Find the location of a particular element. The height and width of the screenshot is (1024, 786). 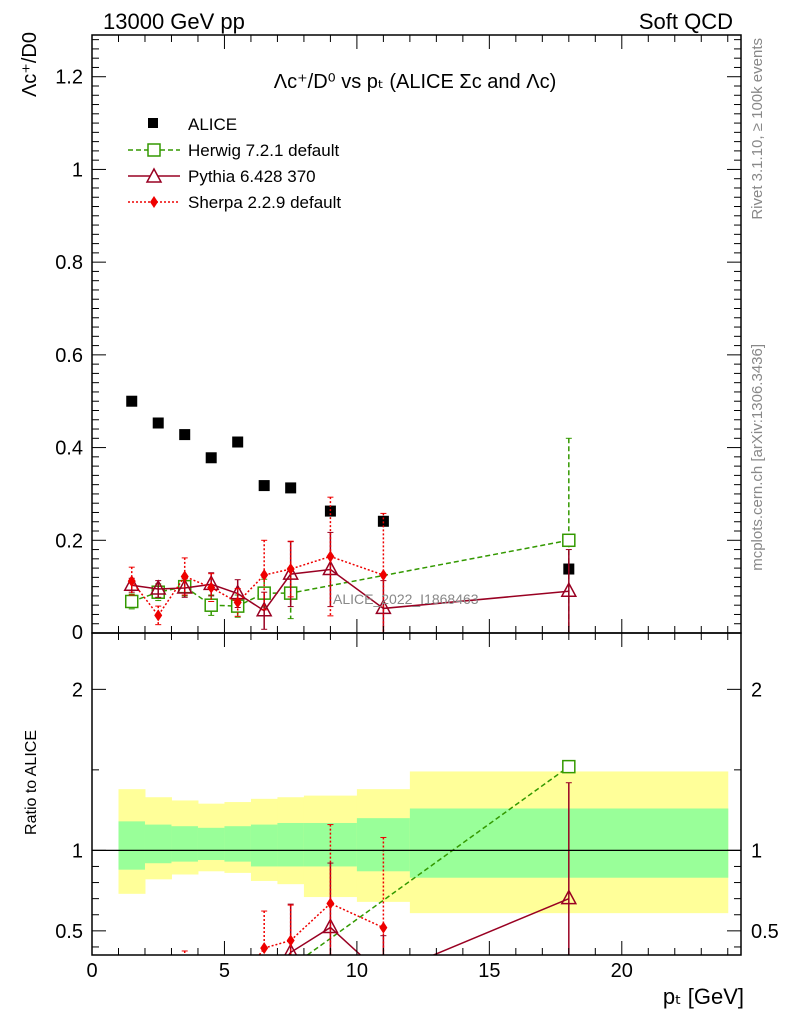

chart-title: Λc⁺/D⁰ vs pₜ (ALICE Σc and Λc) is located at coordinates (415, 82).